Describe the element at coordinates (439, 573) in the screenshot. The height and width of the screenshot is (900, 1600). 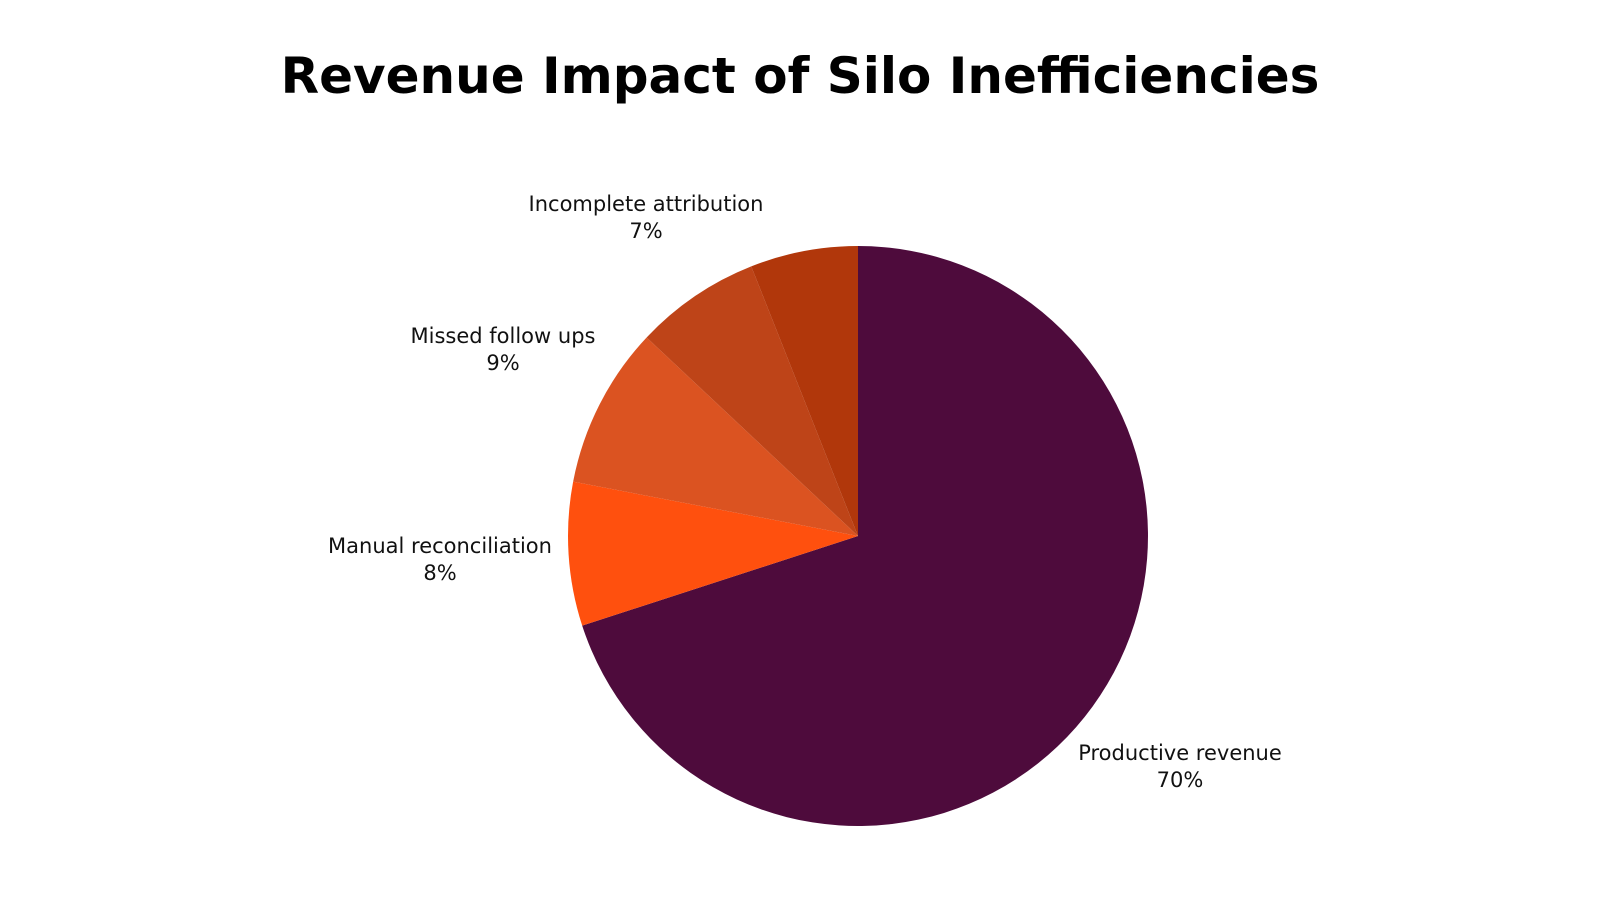
I see `slice-percent-label: 8%` at that location.